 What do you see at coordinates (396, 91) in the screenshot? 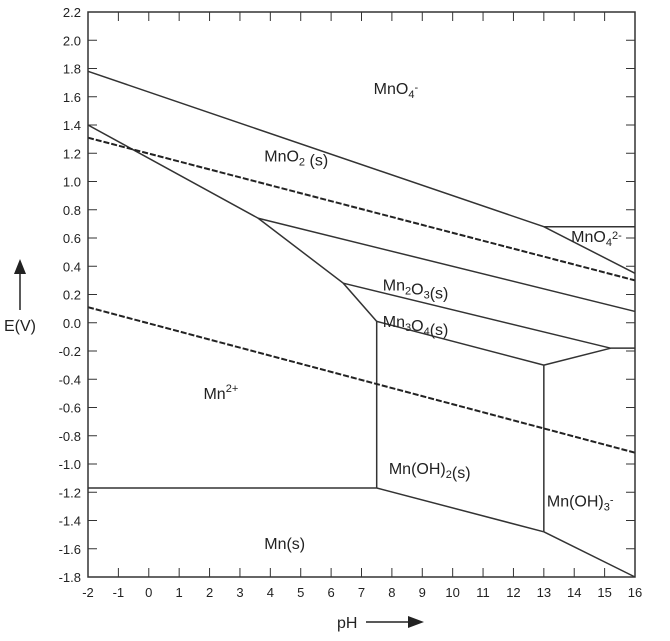
I see `region-label-mno4: MnO4-` at bounding box center [396, 91].